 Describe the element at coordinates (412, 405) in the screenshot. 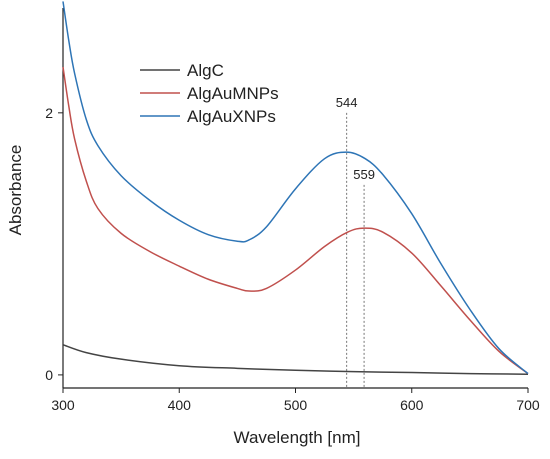

I see `x-tick-label: 600` at that location.